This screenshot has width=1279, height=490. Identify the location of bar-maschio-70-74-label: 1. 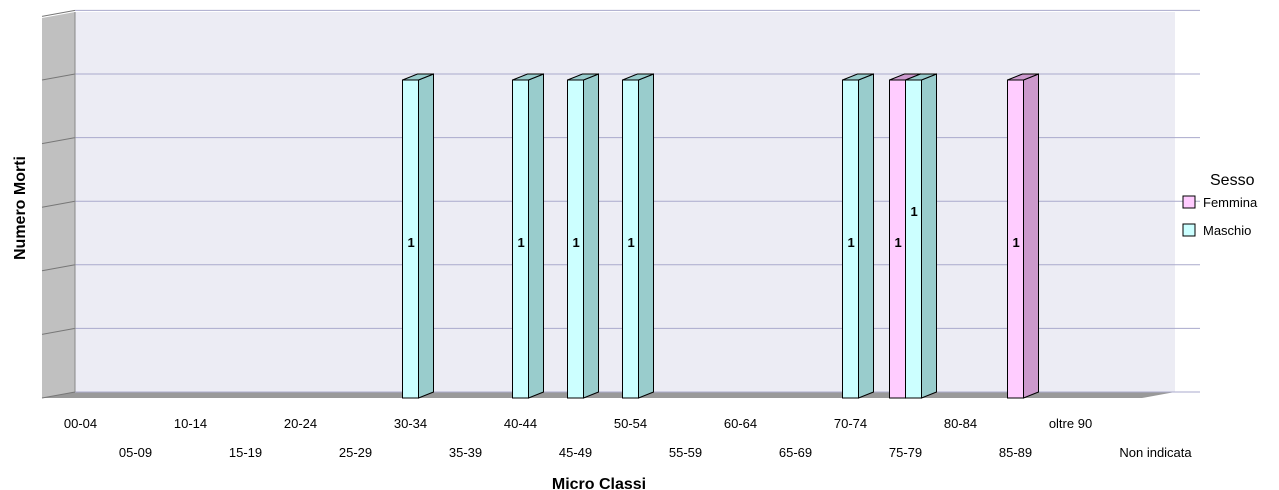
(851, 242).